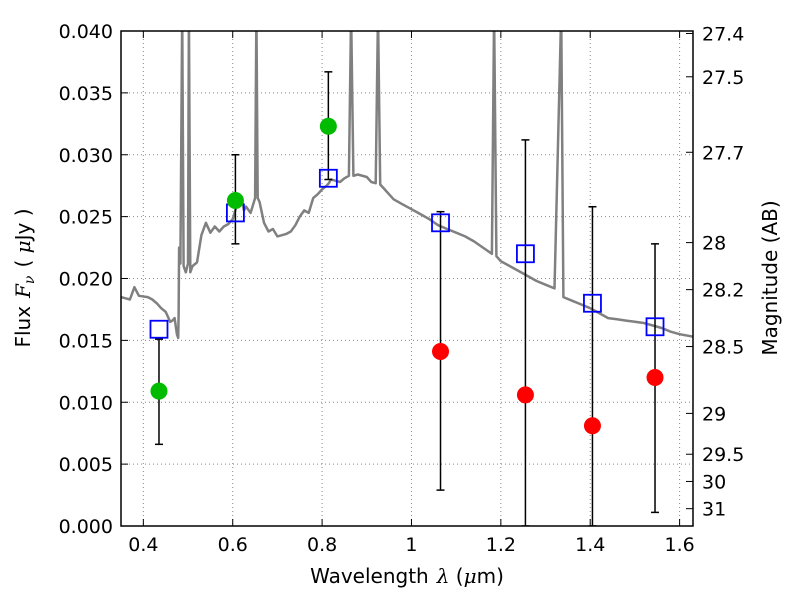 This screenshot has height=600, width=800. What do you see at coordinates (501, 545) in the screenshot?
I see `x-tick-label: 1.2` at bounding box center [501, 545].